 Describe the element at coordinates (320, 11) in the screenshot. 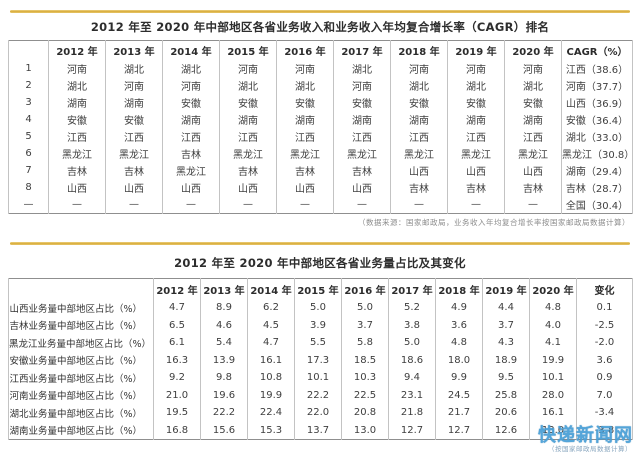

I see `top-divider-bar` at that location.